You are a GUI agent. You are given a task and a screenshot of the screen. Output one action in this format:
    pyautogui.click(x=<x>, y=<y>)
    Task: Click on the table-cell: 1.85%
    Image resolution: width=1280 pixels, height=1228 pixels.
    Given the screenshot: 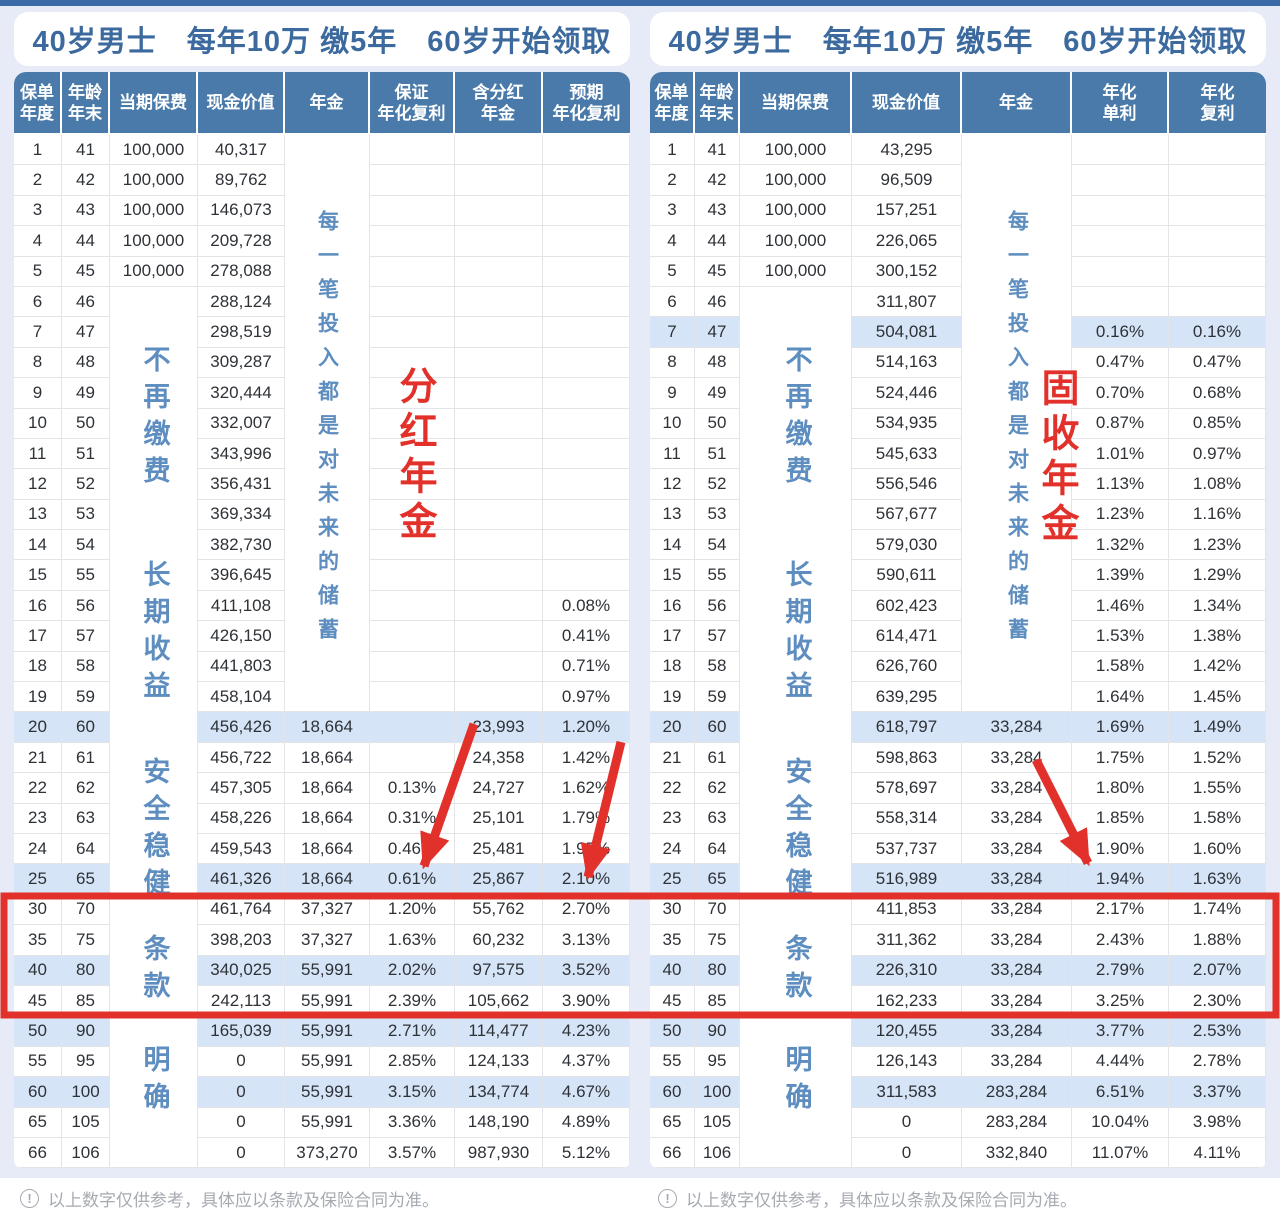 What is the action you would take?
    pyautogui.click(x=1120, y=818)
    